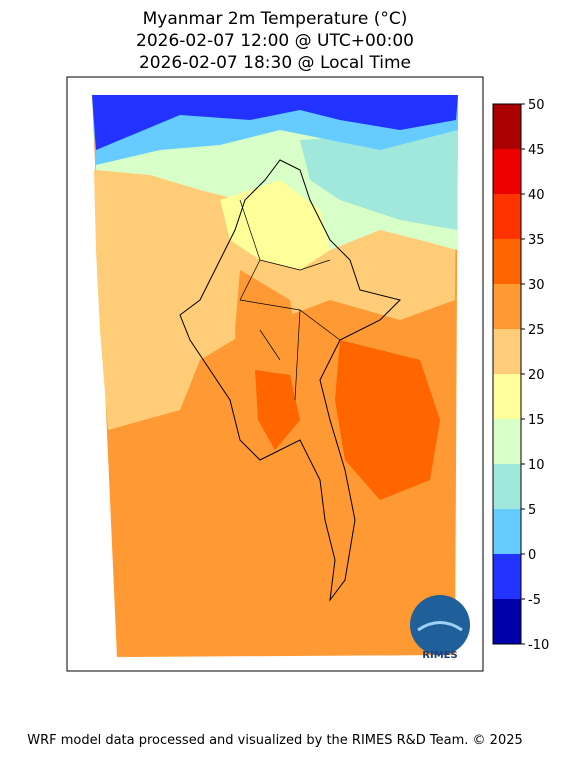 This screenshot has width=562, height=760. Describe the element at coordinates (536, 105) in the screenshot. I see `colorbar-tick-label: 50` at that location.